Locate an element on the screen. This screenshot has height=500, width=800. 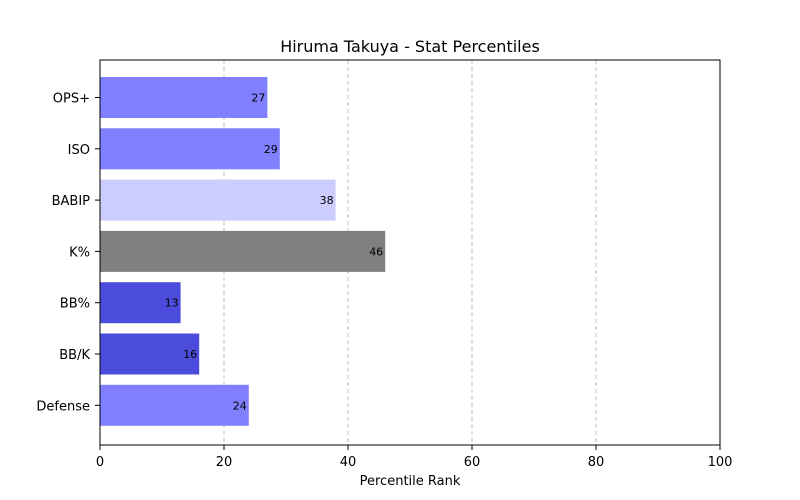
x-axis-ticks: 0 20 40 60 80 100 is located at coordinates (414, 457).